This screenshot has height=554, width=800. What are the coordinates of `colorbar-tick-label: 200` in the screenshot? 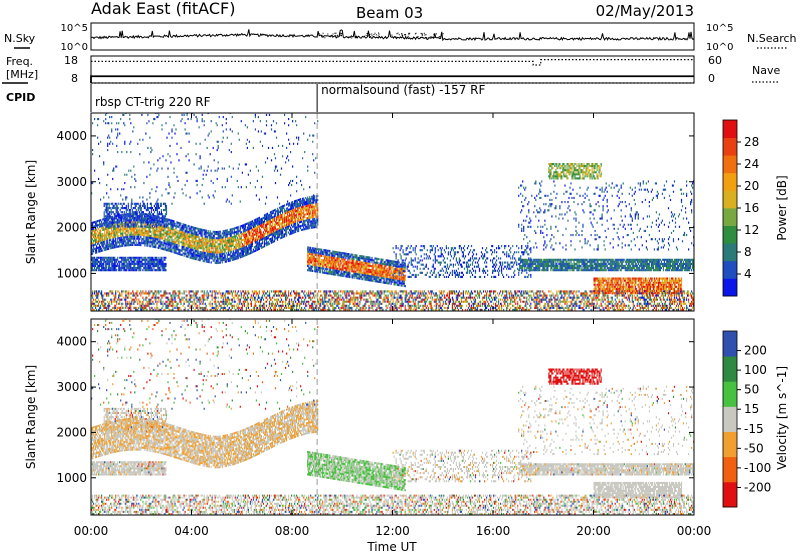 It's located at (755, 351).